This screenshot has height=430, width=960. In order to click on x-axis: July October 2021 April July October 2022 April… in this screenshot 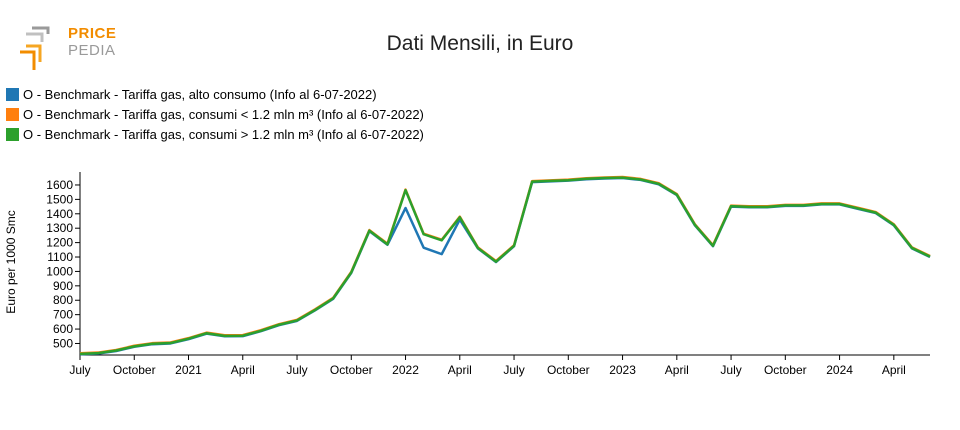, I will do `click(499, 365)`.